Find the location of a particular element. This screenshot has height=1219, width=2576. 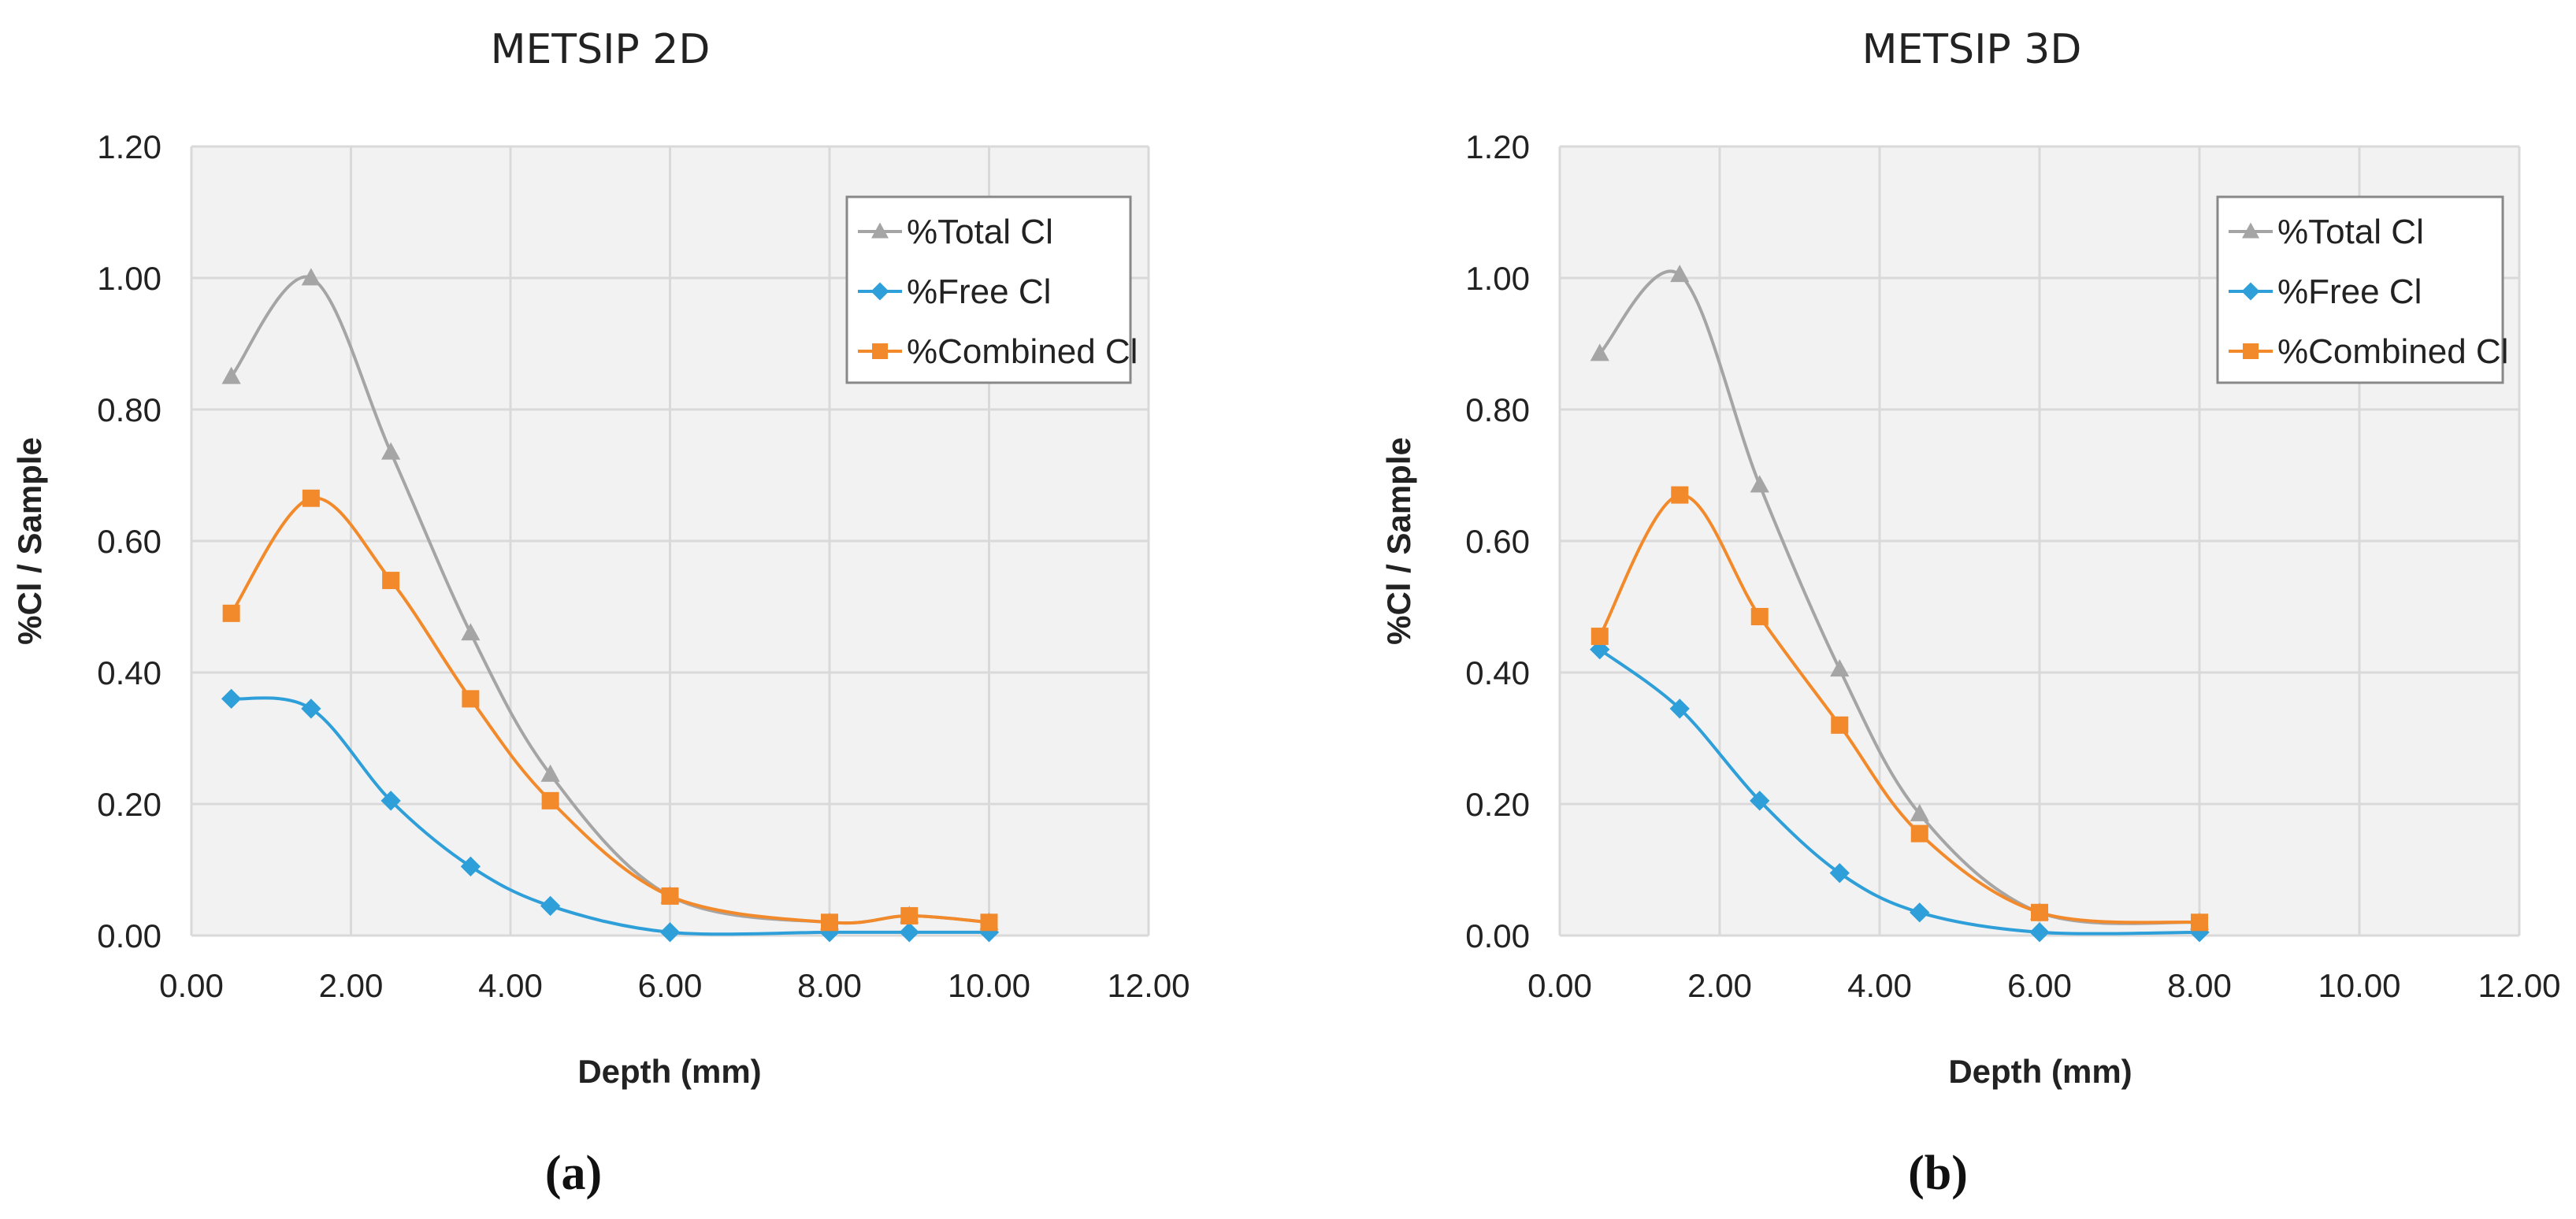

chart-title: METSIP 2D is located at coordinates (601, 49).